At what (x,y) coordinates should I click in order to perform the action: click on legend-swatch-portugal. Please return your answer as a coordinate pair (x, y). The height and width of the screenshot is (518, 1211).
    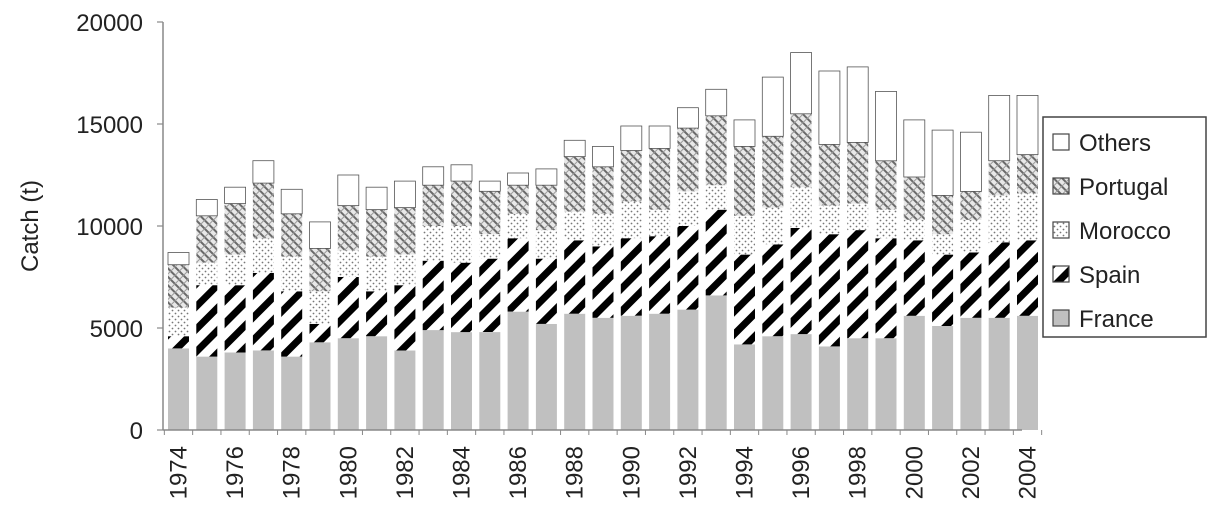
    Looking at the image, I should click on (1061, 186).